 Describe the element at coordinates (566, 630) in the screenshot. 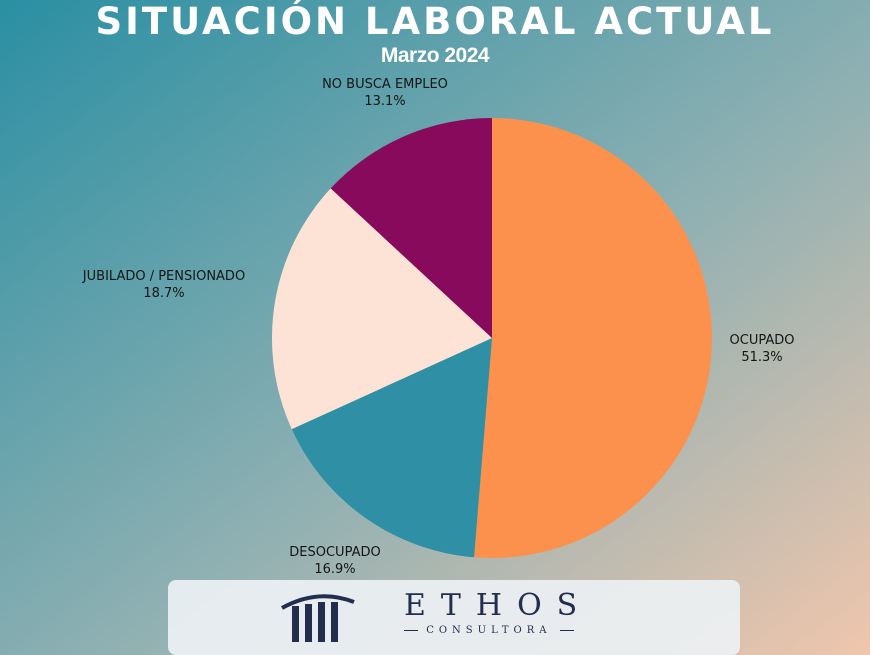

I see `logo-dash-right` at that location.